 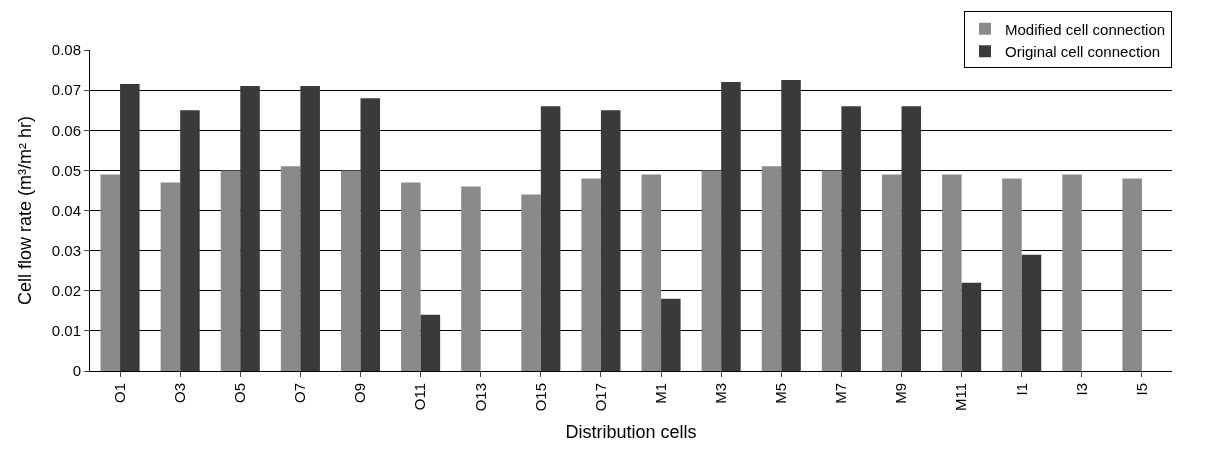 I want to click on x-tick-label: M11, so click(x=961, y=397).